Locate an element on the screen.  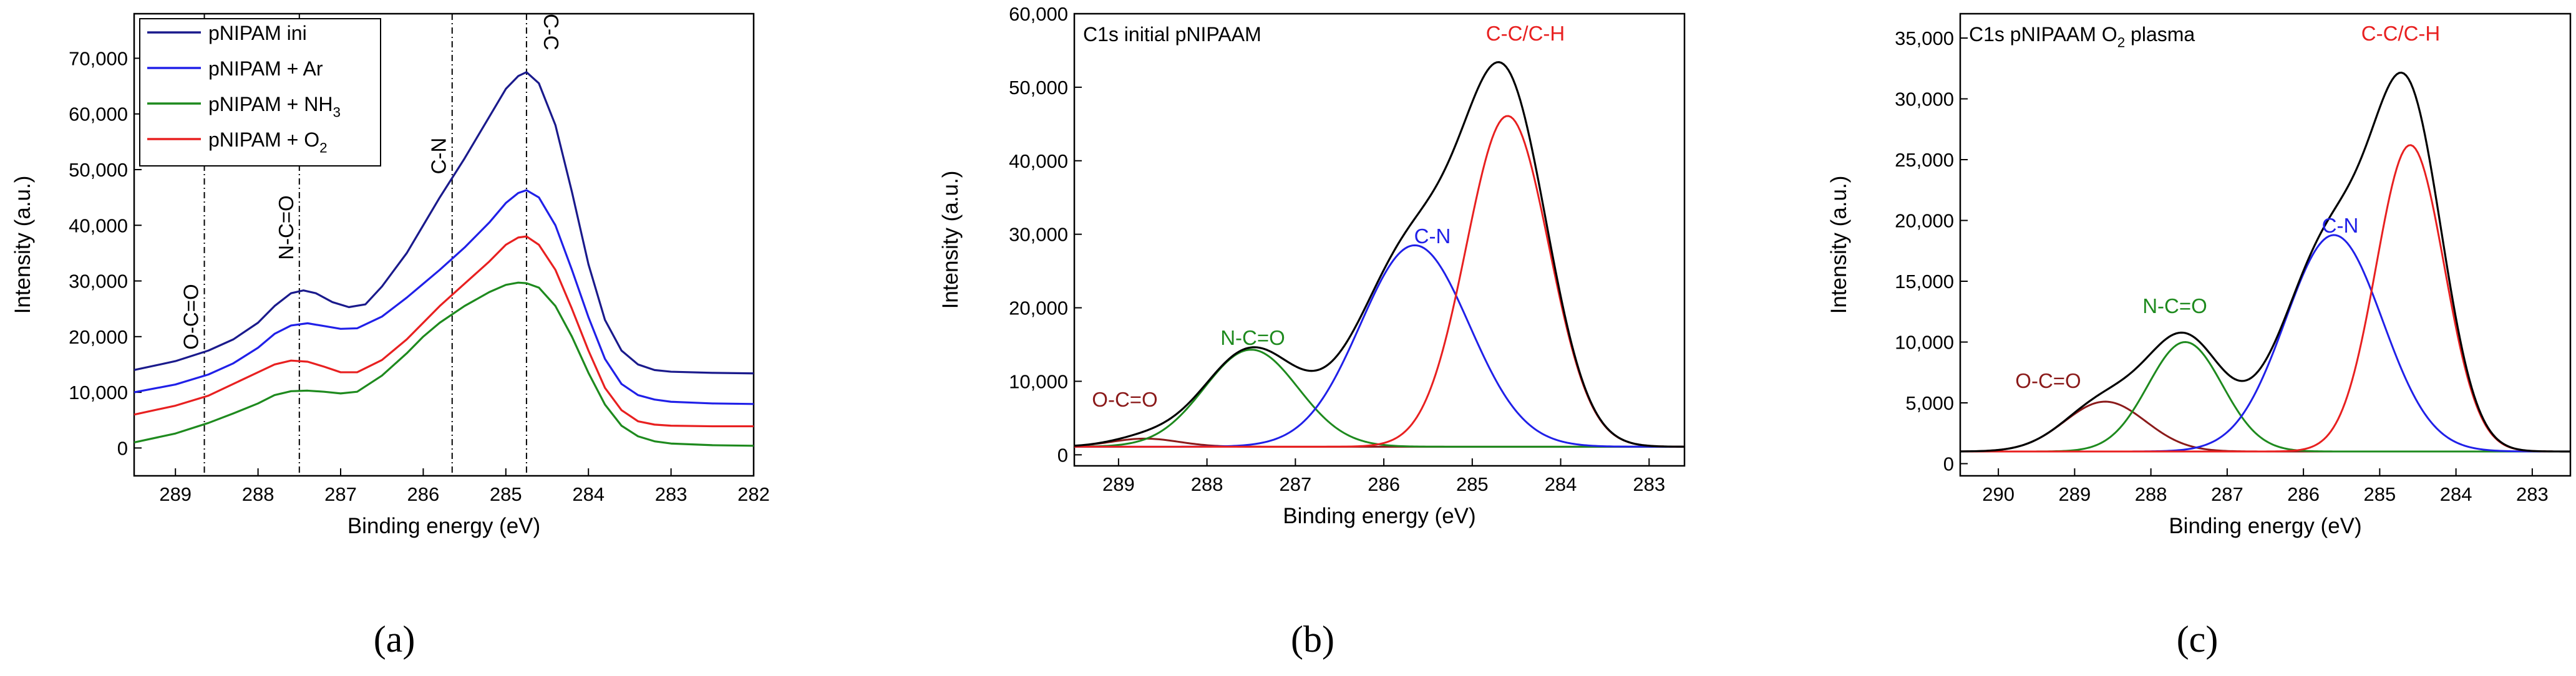
legend-label-pnipam-ini: pNIPAM ini is located at coordinates (257, 33).